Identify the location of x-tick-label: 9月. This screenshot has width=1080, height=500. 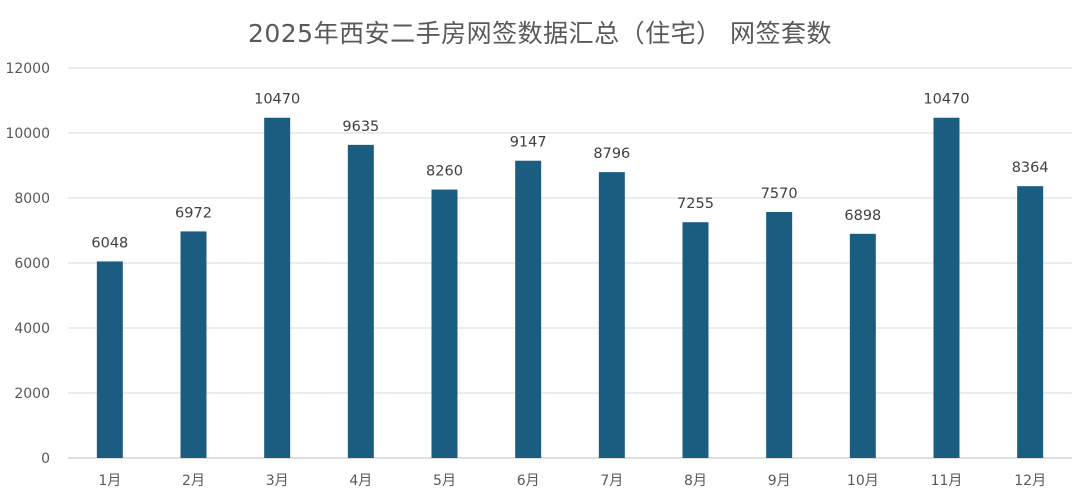
(779, 481).